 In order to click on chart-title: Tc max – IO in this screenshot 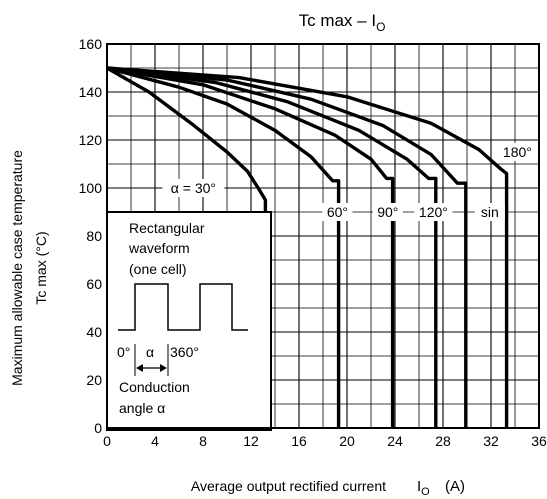, I will do `click(342, 22)`.